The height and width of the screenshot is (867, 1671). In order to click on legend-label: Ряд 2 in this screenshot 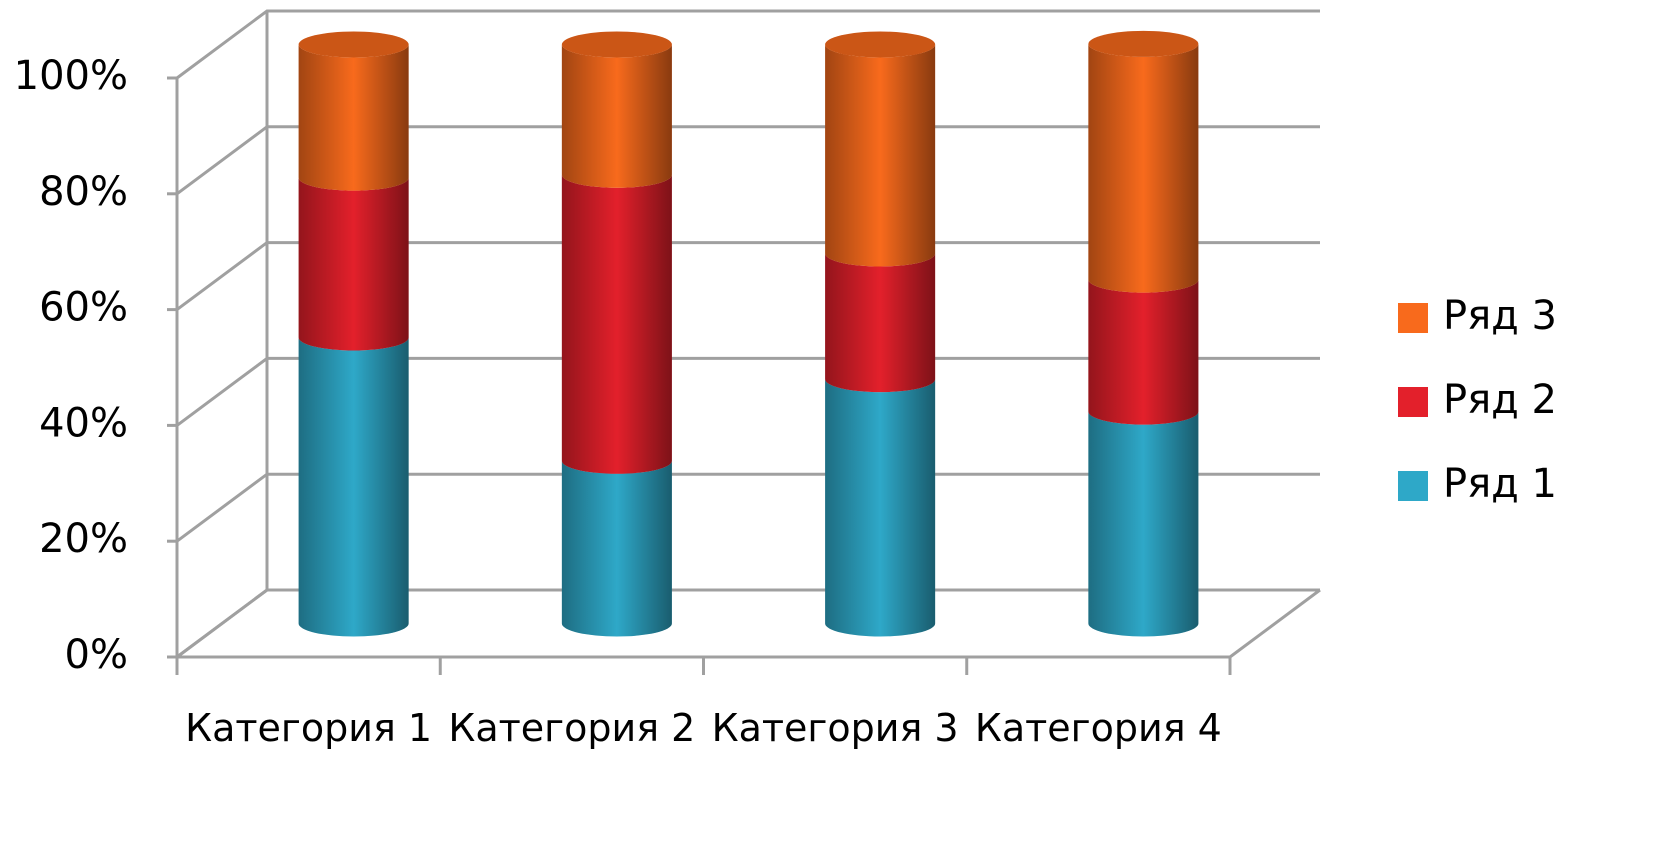, I will do `click(1500, 400)`.